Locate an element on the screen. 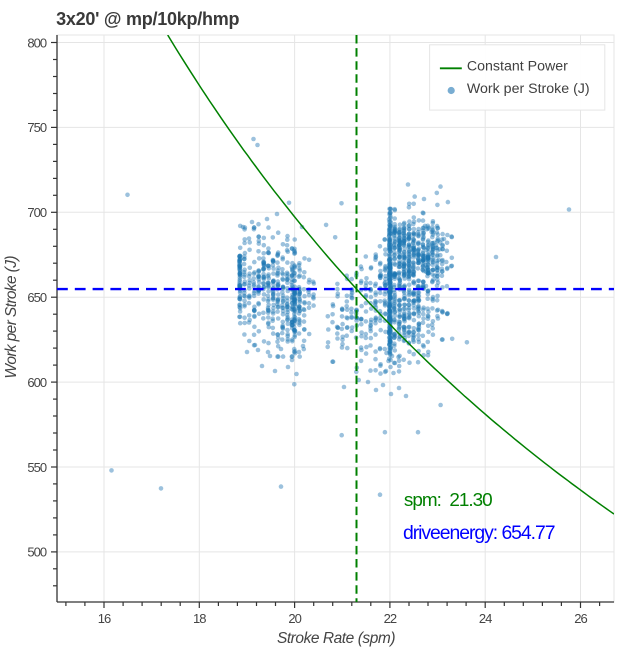  svg-text: 3x20' @ mp/10kp/hmp is located at coordinates (147, 19).